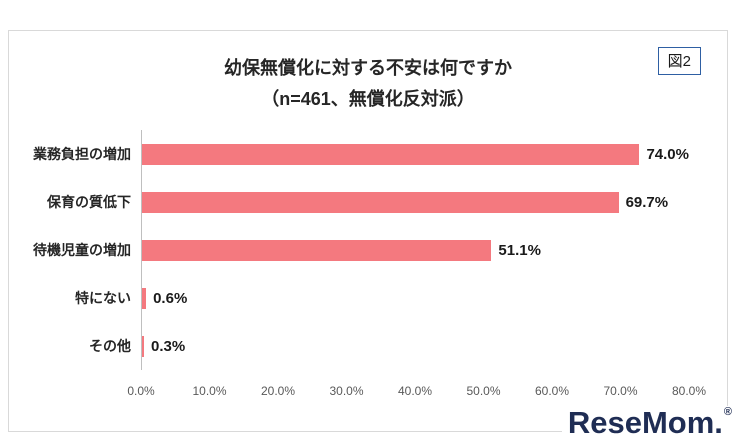 The width and height of the screenshot is (736, 440). I want to click on x-axis-tick: 0.0%, so click(141, 391).